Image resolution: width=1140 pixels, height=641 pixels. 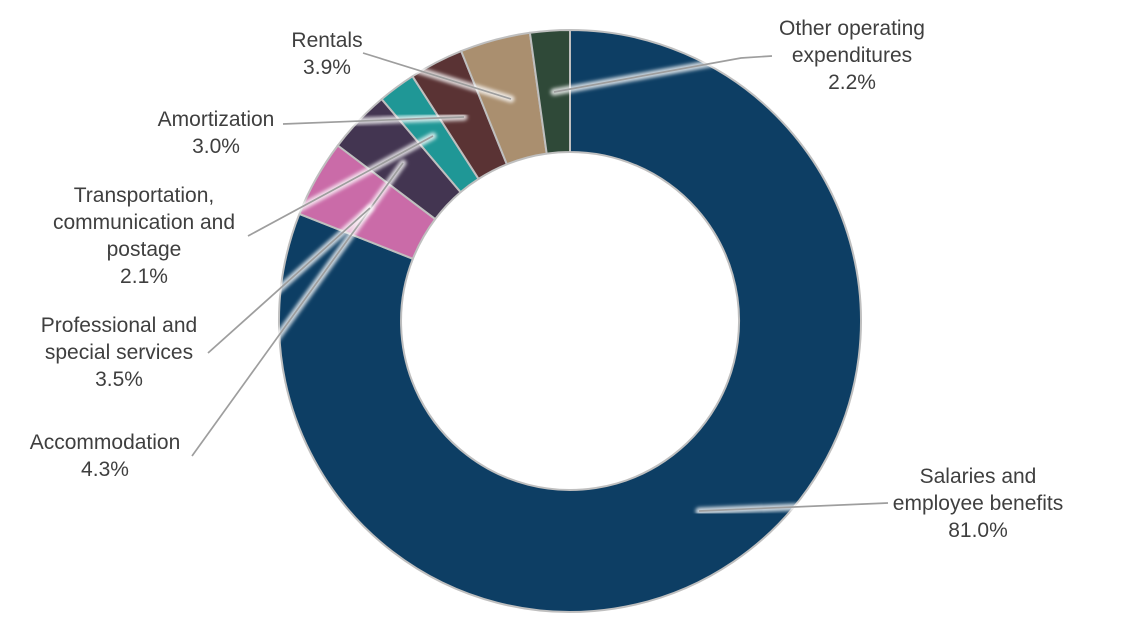 I want to click on label-value: 3.9%, so click(x=327, y=67).